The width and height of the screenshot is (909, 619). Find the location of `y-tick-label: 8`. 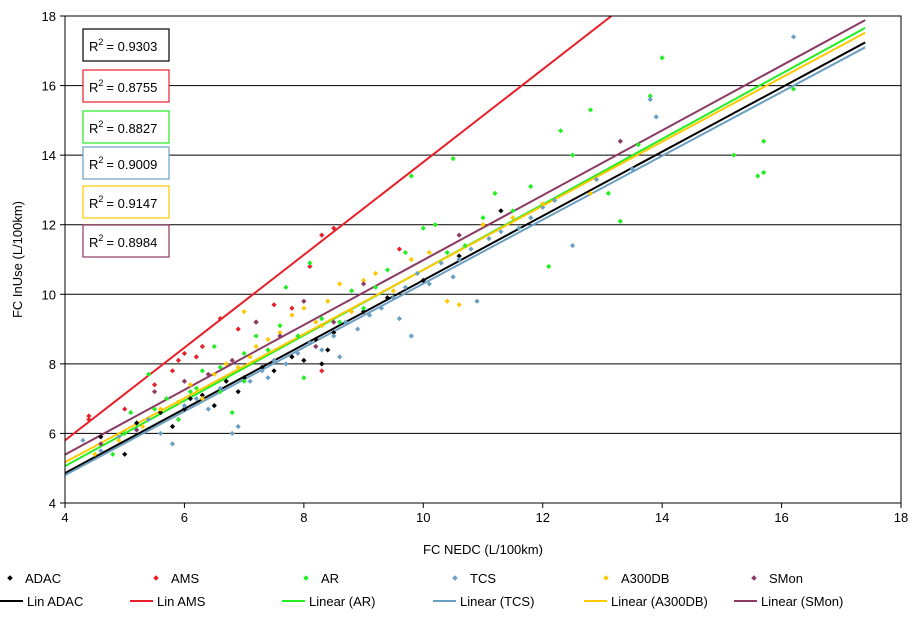

y-tick-label: 8 is located at coordinates (52, 364).